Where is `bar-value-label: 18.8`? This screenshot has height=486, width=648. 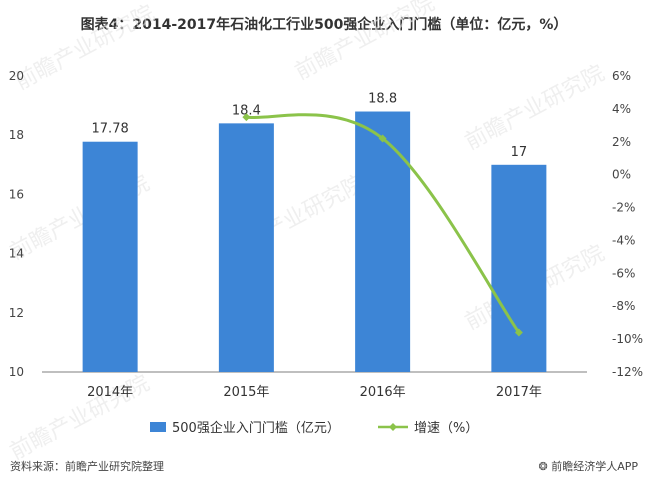
bar-value-label: 18.8 is located at coordinates (382, 99).